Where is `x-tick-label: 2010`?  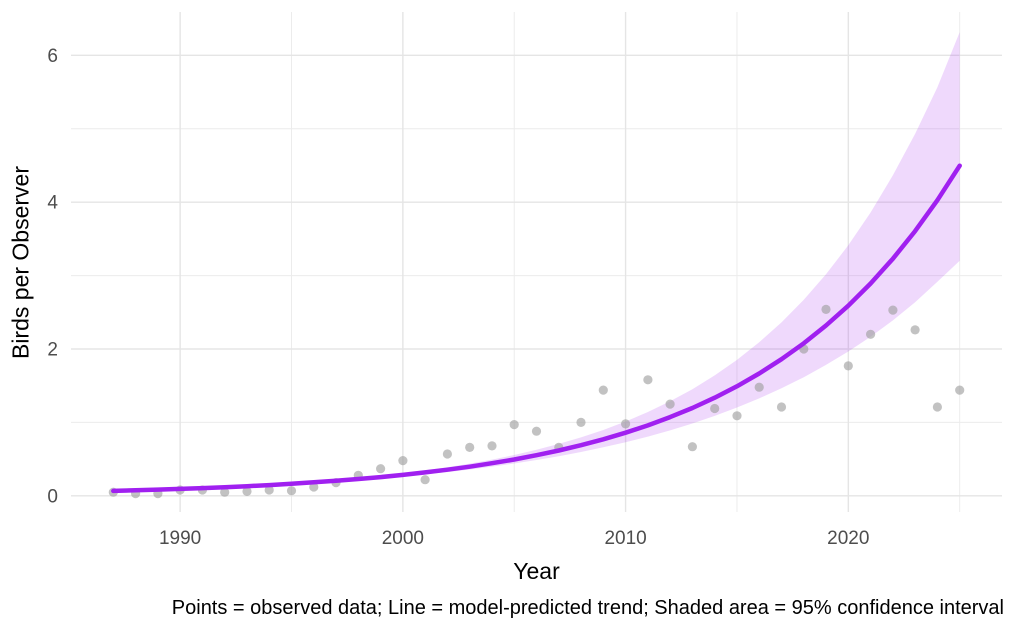
x-tick-label: 2010 is located at coordinates (625, 538).